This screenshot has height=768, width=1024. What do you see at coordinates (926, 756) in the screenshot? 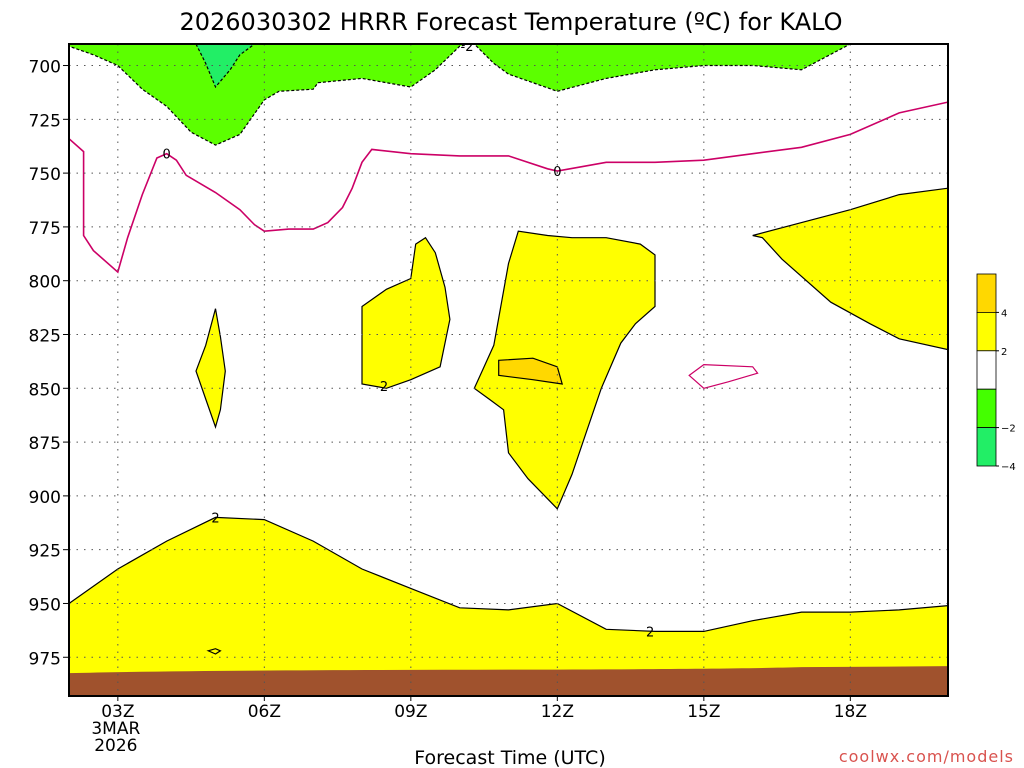
I see `credit-text: coolwx.com/models` at bounding box center [926, 756].